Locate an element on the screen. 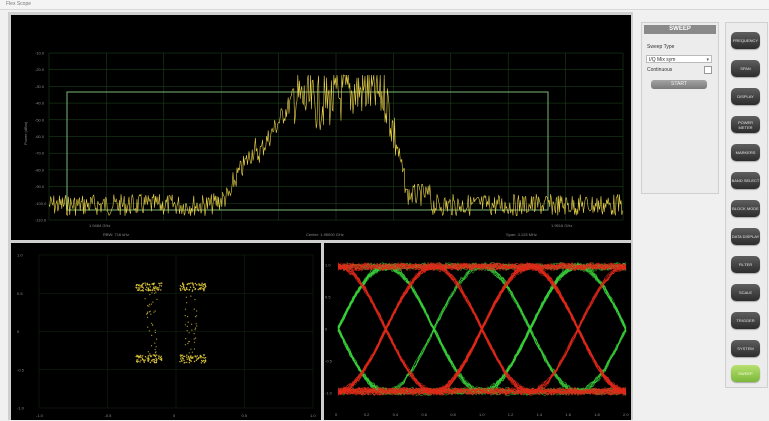  display-button: DISPLAY is located at coordinates (745, 96).